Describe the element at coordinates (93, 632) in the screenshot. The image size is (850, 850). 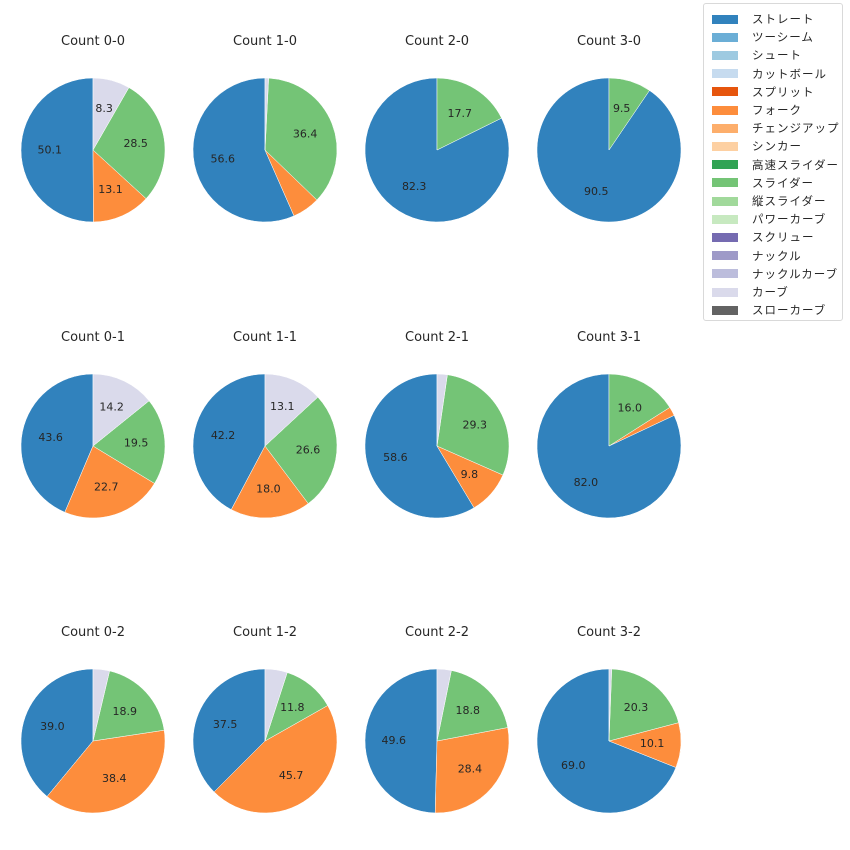
I see `pie-title: Count 0-2` at that location.